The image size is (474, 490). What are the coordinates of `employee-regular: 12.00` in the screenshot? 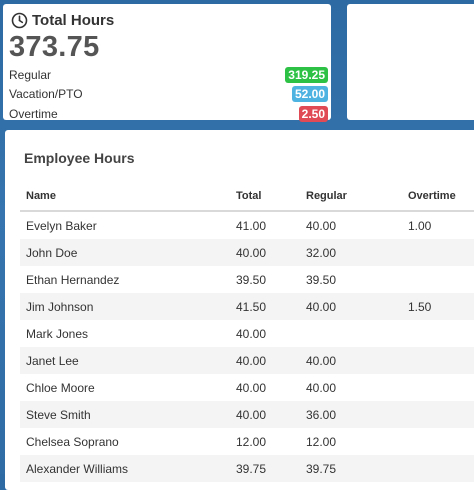 It's located at (321, 441).